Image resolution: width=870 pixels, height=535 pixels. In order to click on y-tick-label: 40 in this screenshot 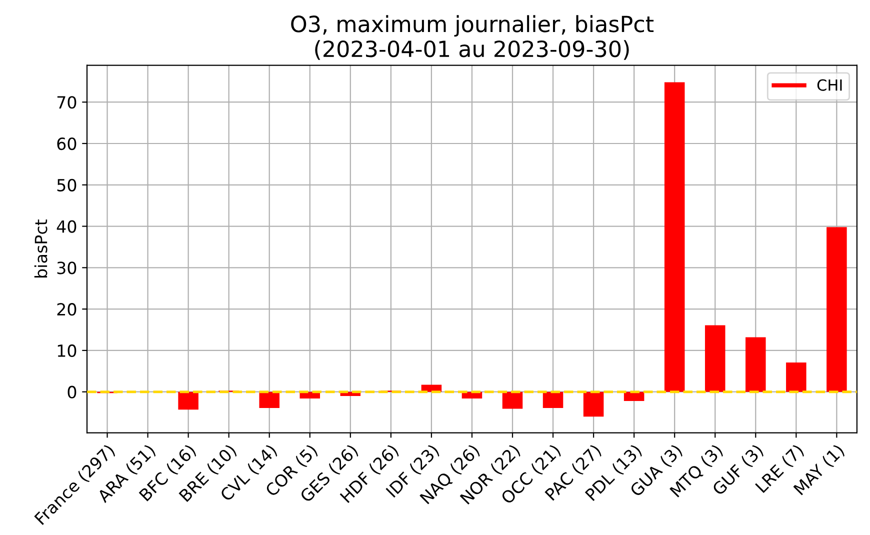, I will do `click(66, 226)`.